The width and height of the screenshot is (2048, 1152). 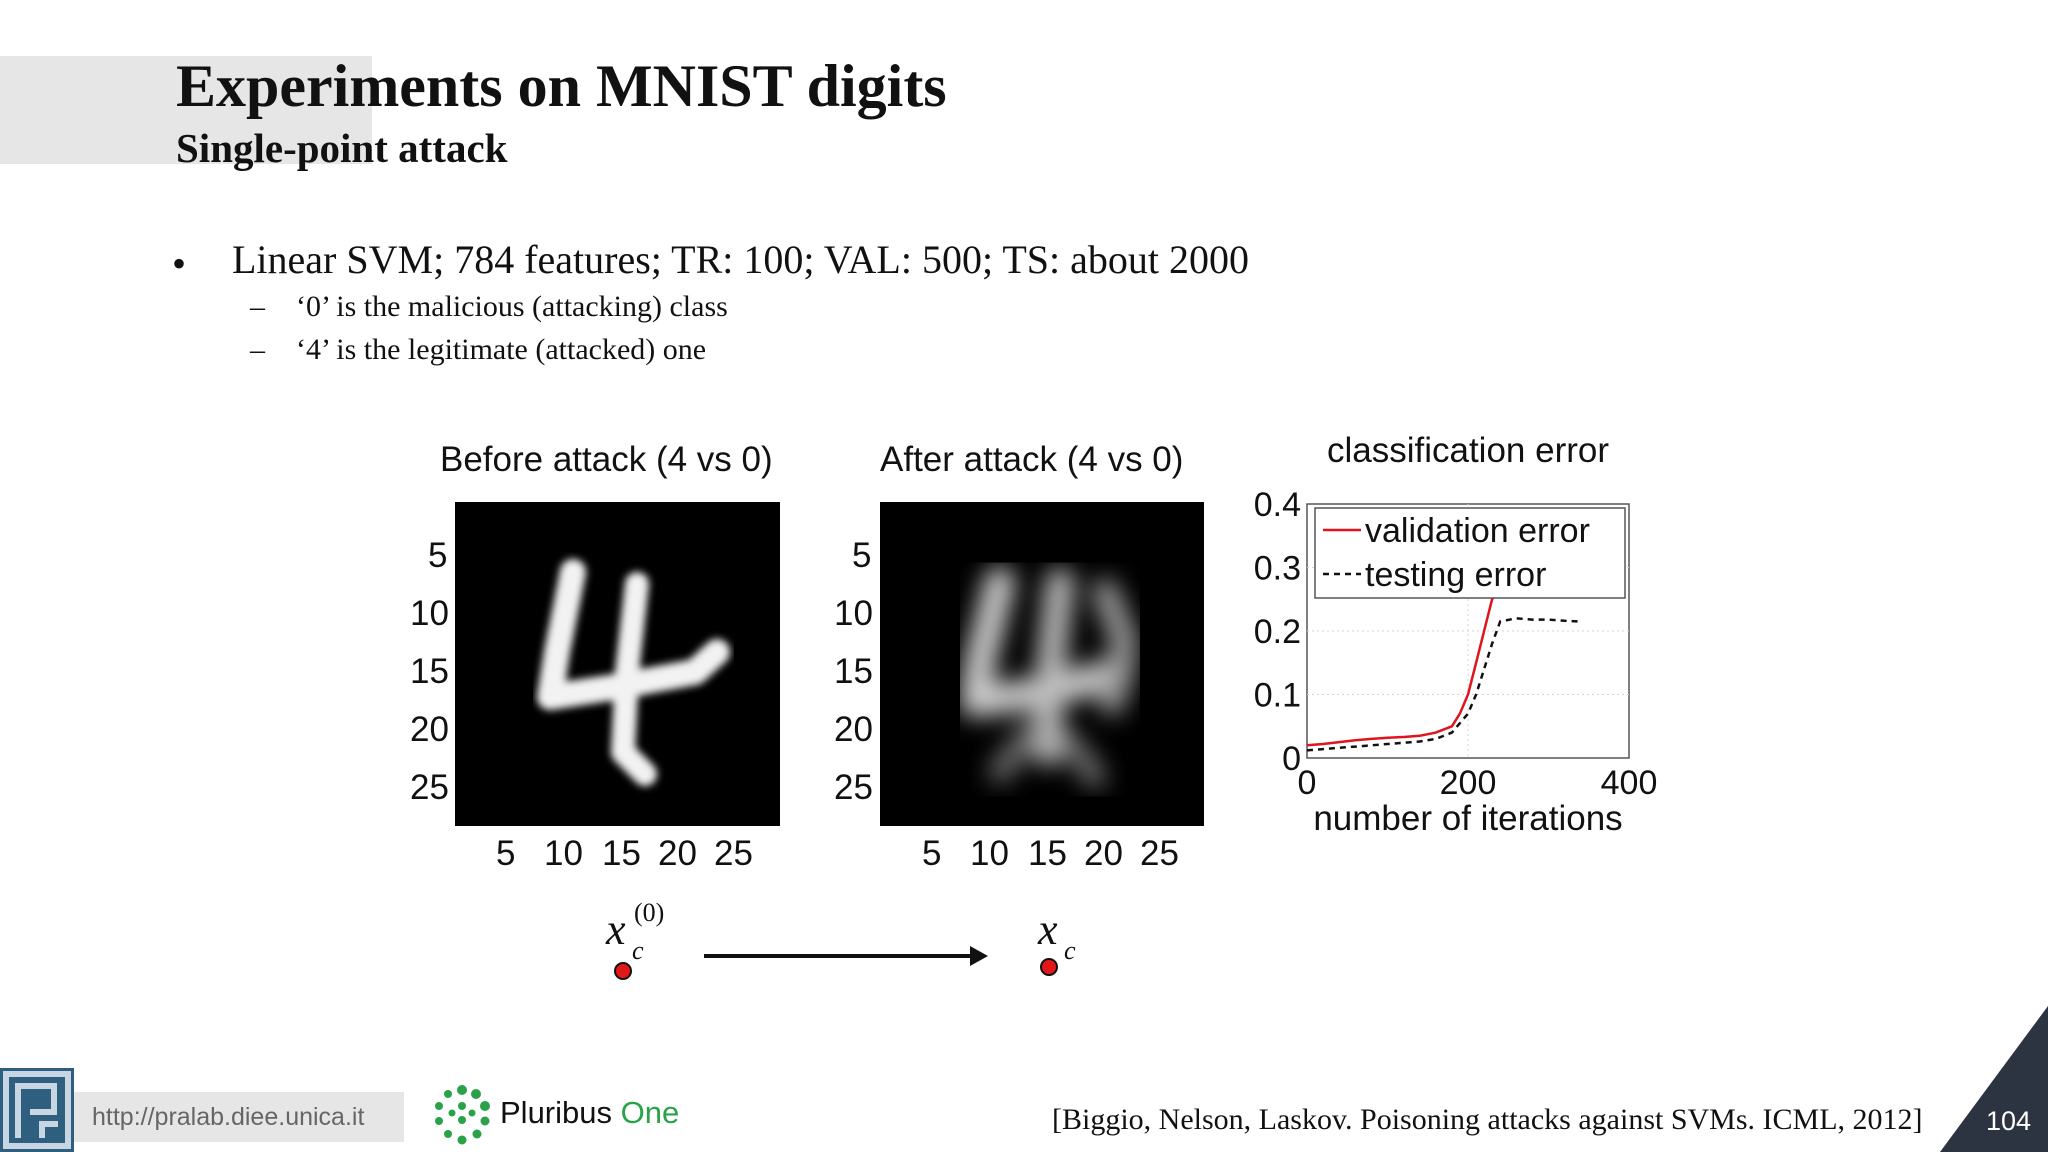 What do you see at coordinates (1307, 783) in the screenshot?
I see `x-tick-label: 0` at bounding box center [1307, 783].